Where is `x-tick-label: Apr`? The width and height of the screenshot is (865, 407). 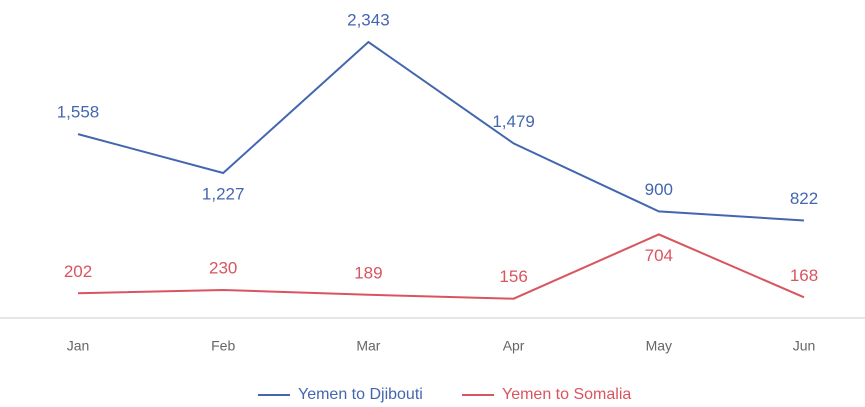 x-tick-label: Apr is located at coordinates (514, 346).